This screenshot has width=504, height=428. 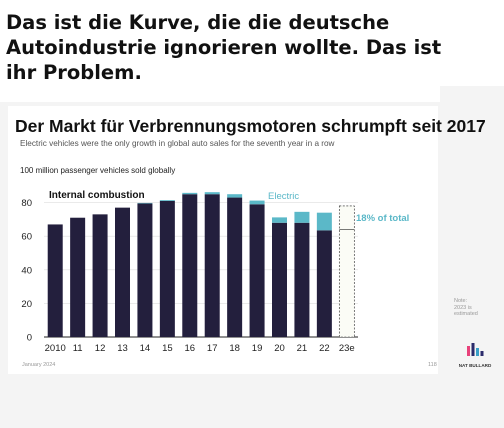 I want to click on x-tick-label: 12, so click(x=100, y=348).